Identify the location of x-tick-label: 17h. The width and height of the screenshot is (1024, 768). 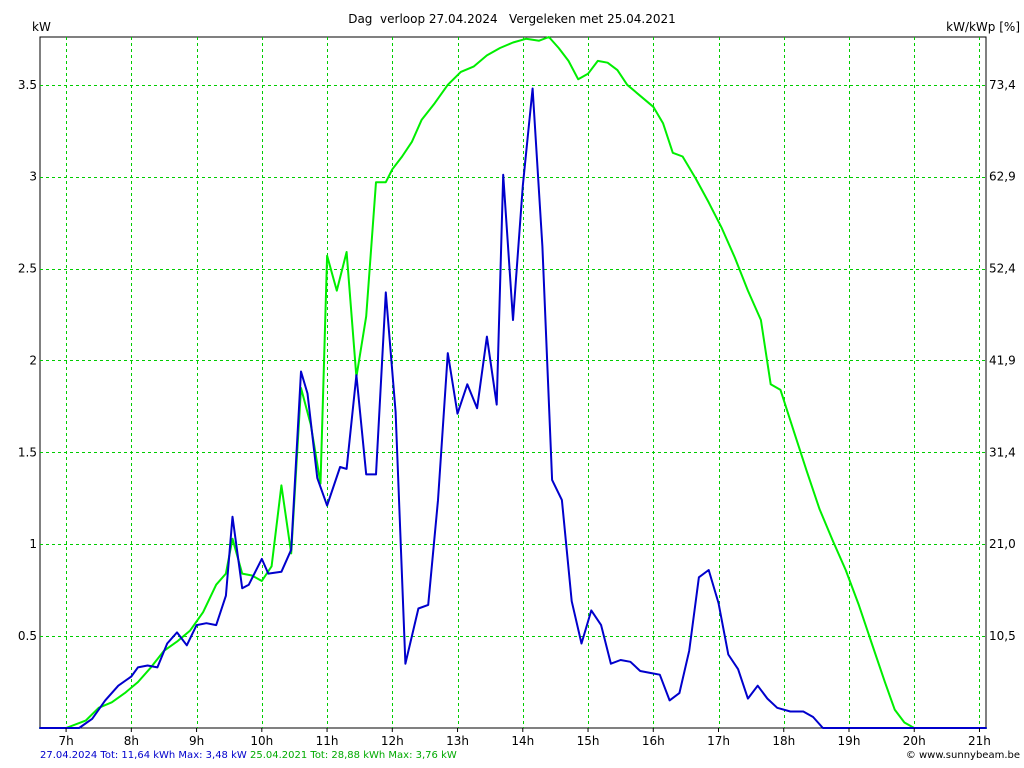
(718, 741).